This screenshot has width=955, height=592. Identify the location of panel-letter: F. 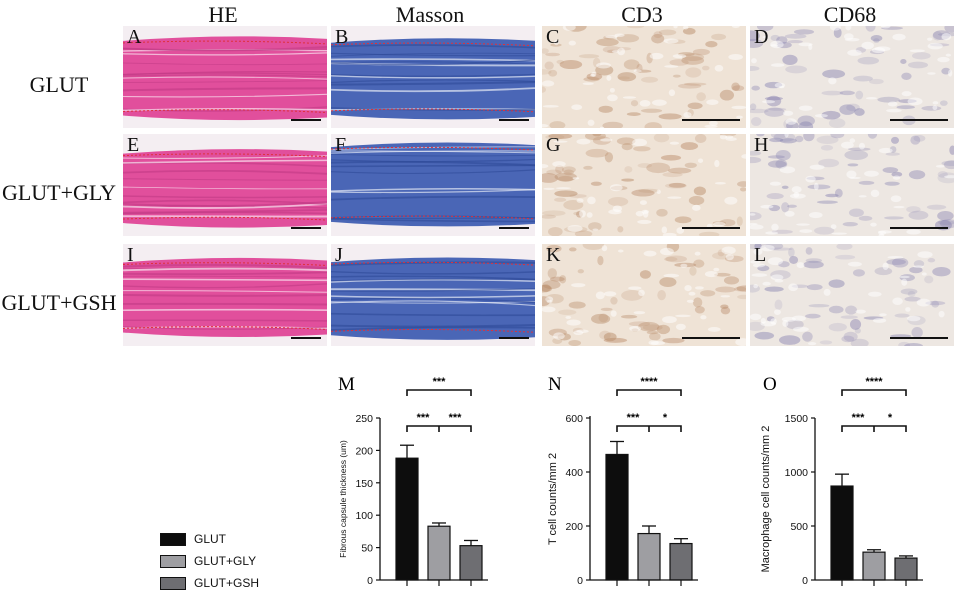
(341, 145).